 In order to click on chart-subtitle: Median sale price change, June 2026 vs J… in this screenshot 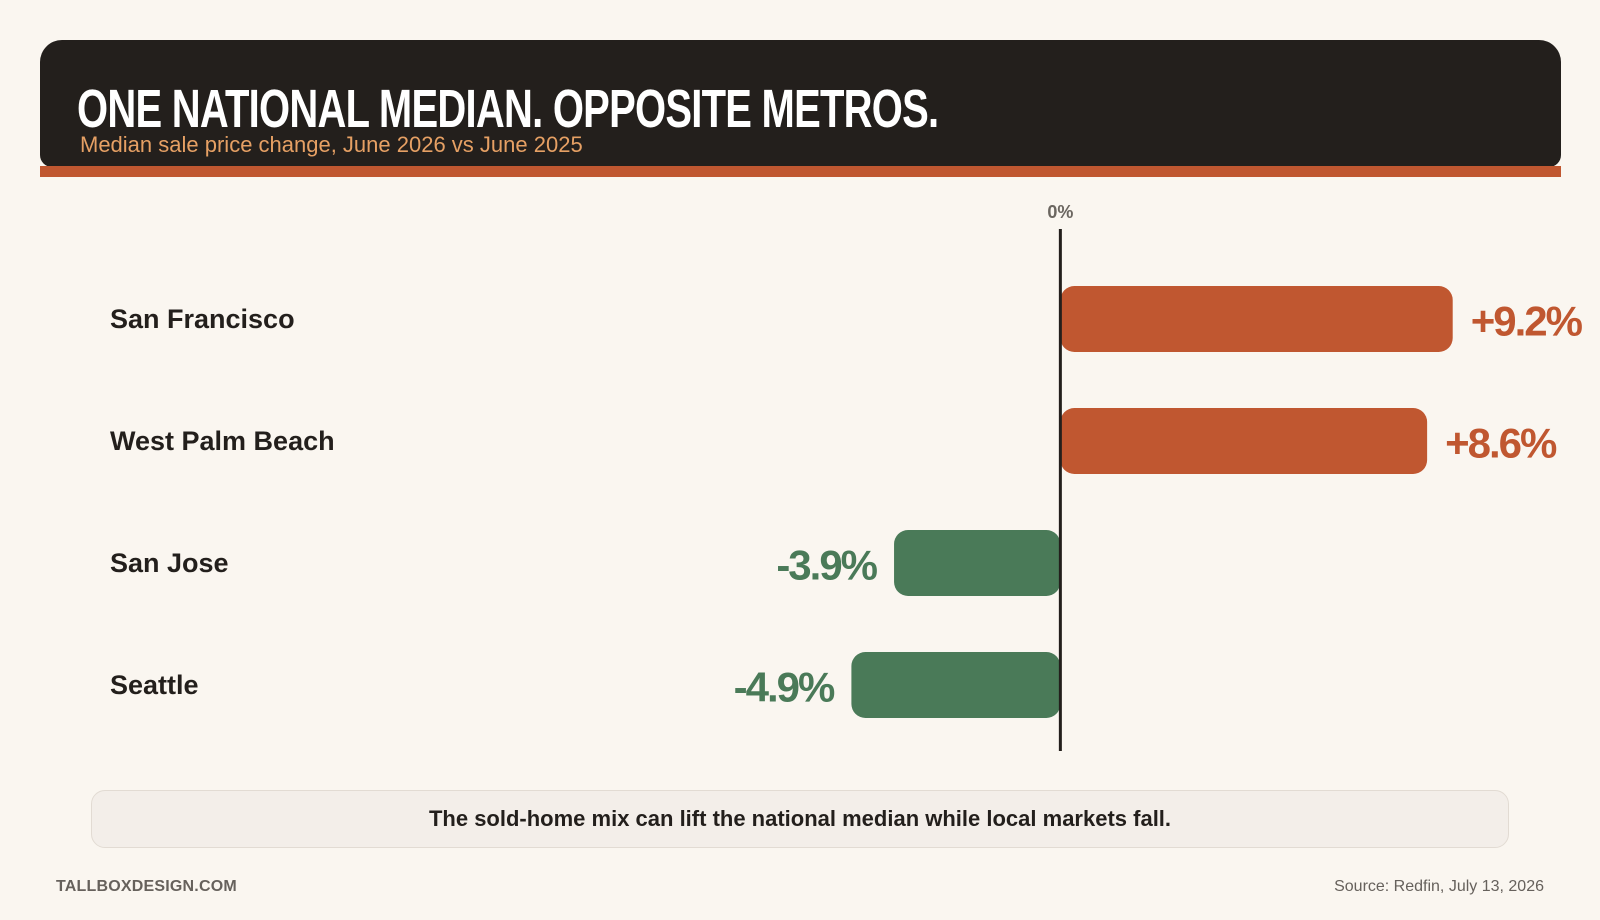, I will do `click(331, 144)`.